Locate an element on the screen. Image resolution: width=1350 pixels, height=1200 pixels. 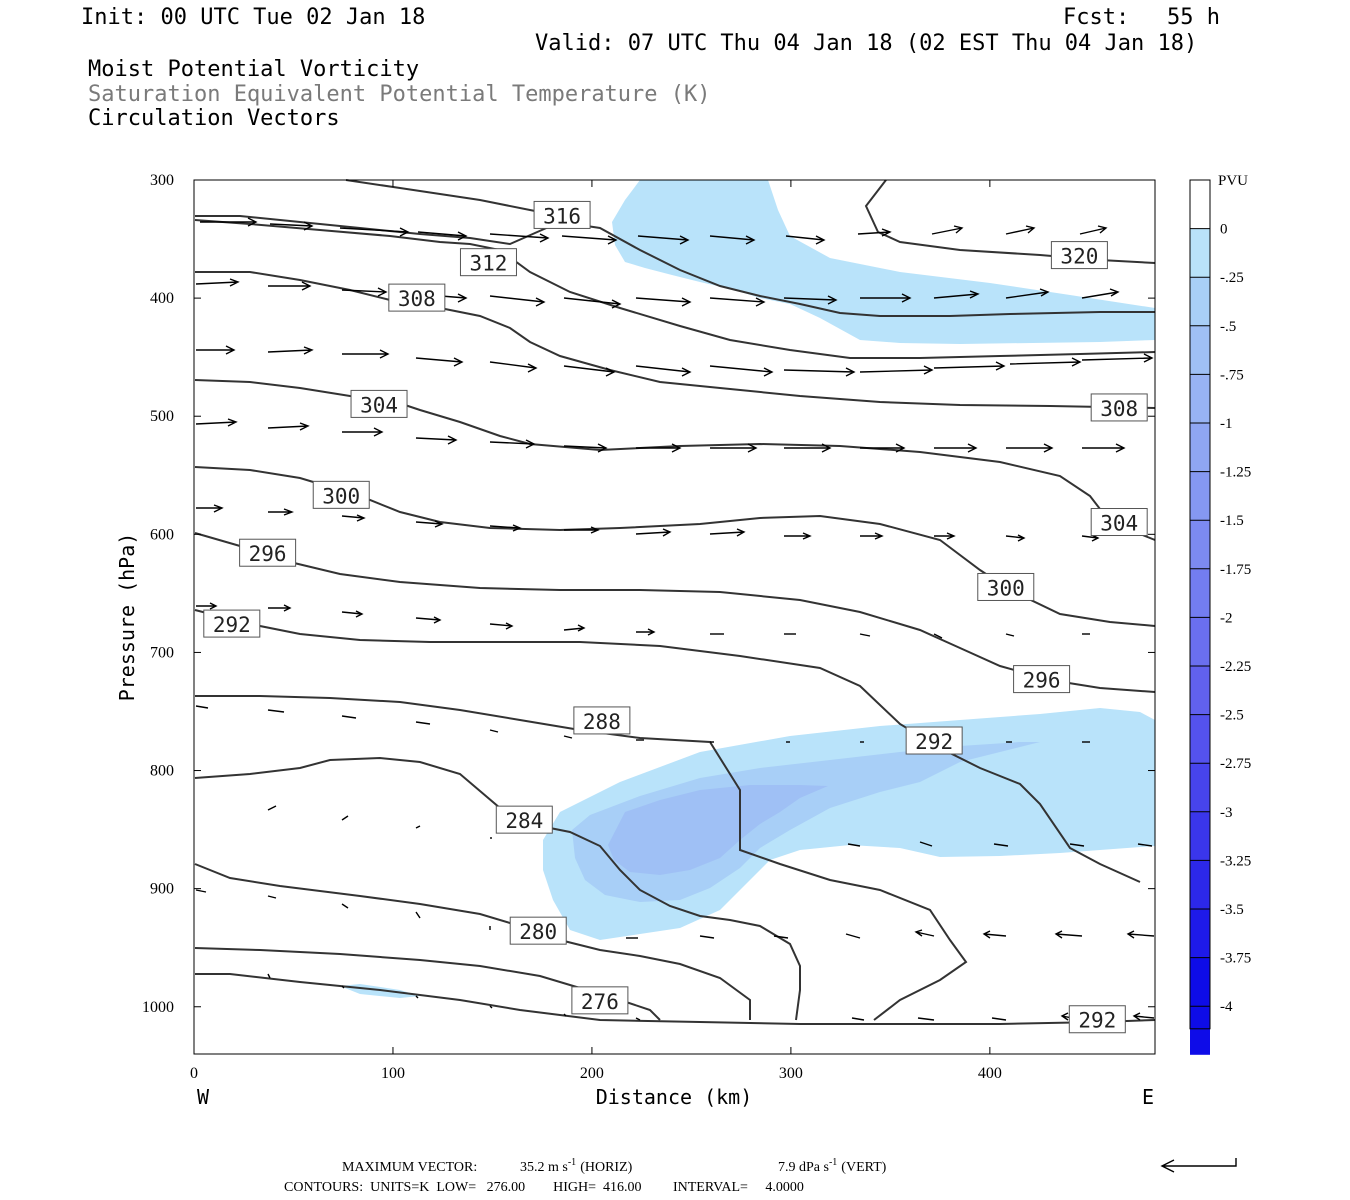
colorbar-label: -.75 is located at coordinates (1232, 375).